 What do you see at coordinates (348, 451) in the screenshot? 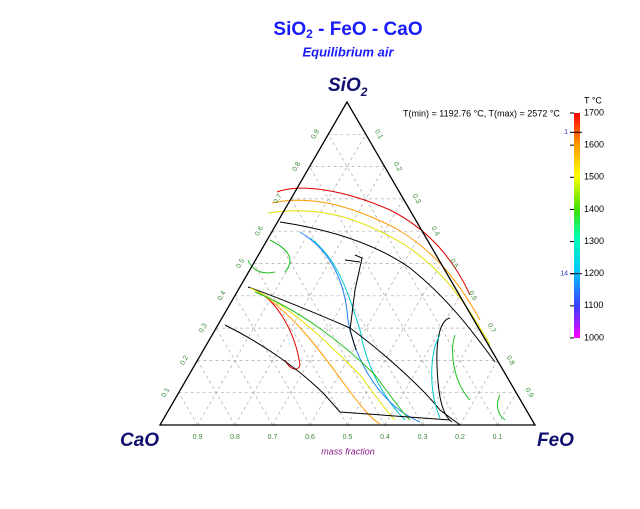
I see `axis-label: mass fraction` at bounding box center [348, 451].